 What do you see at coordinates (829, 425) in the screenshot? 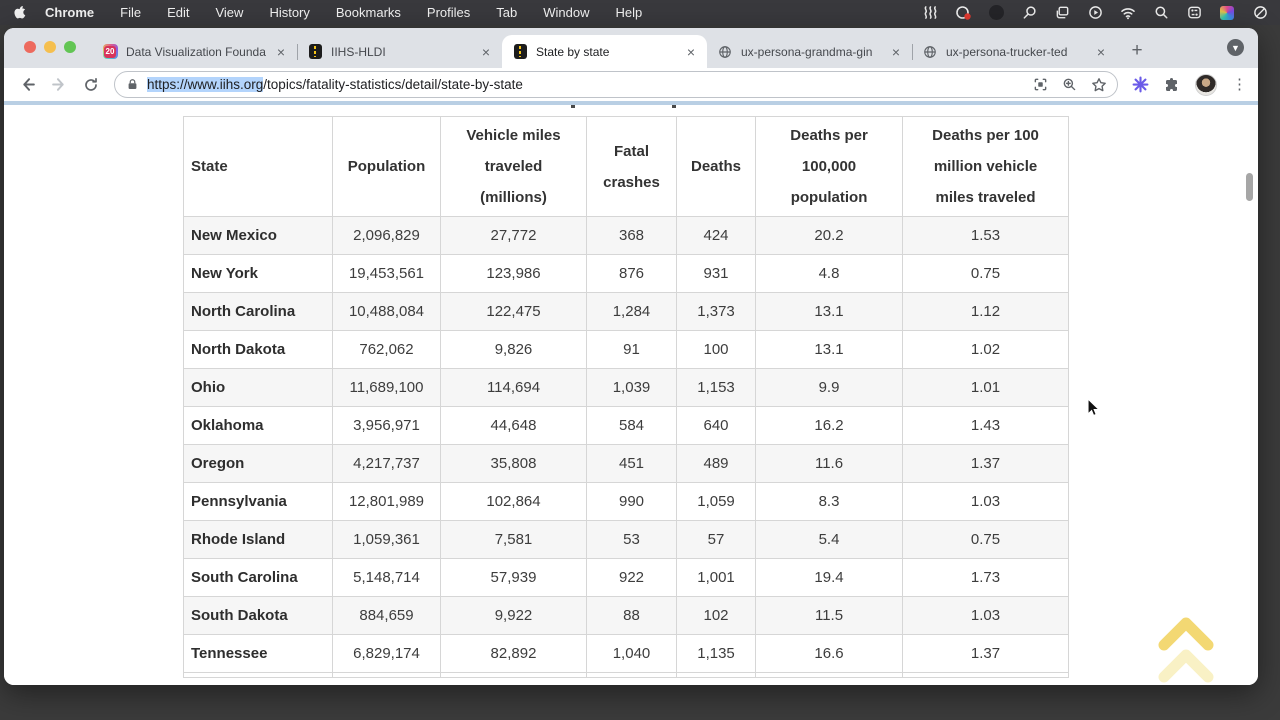
I see `value-cell: 16.2` at bounding box center [829, 425].